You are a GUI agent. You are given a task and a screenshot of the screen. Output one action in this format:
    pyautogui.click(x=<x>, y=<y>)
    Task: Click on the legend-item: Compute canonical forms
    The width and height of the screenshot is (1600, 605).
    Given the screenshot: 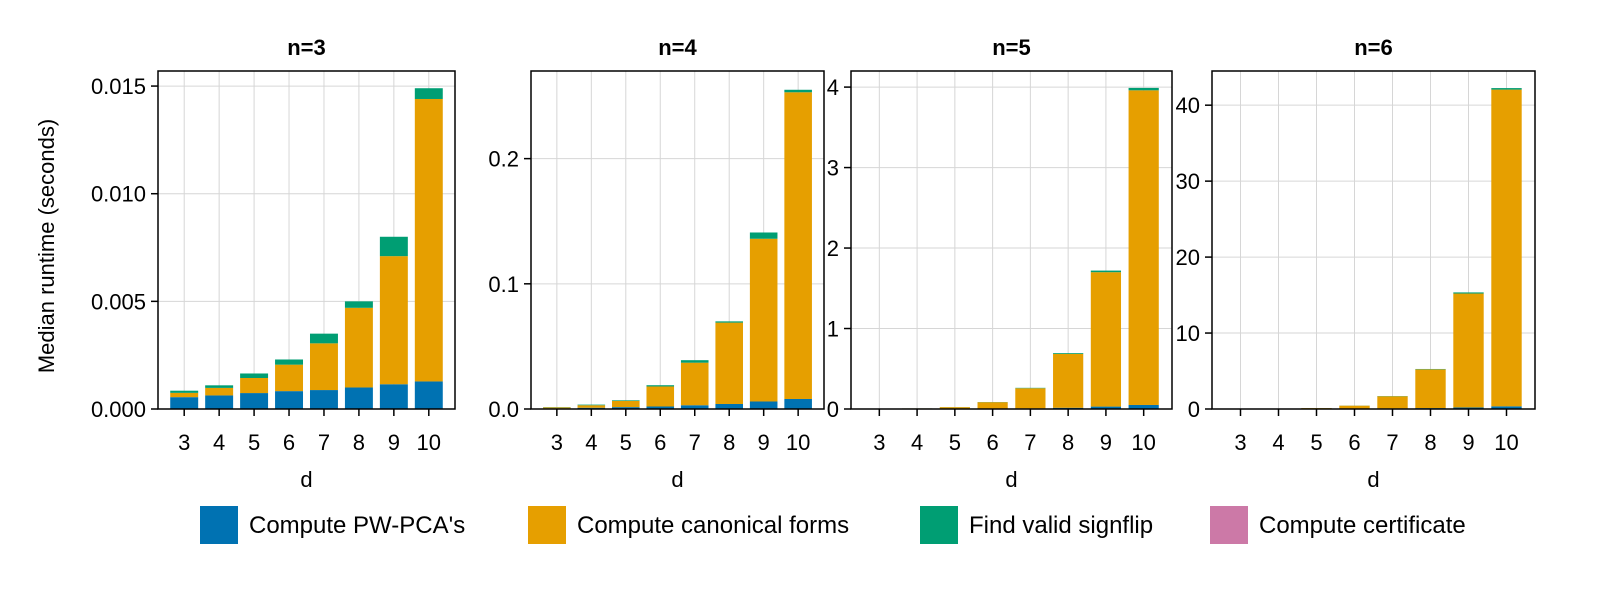 What is the action you would take?
    pyautogui.click(x=688, y=525)
    